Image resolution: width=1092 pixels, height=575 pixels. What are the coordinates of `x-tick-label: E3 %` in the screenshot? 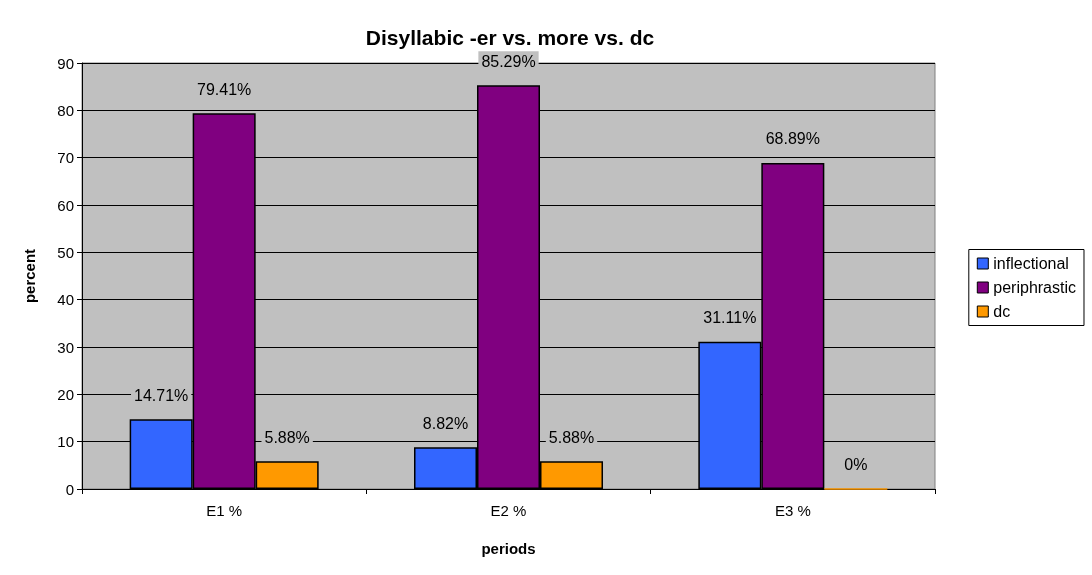 It's located at (792, 510).